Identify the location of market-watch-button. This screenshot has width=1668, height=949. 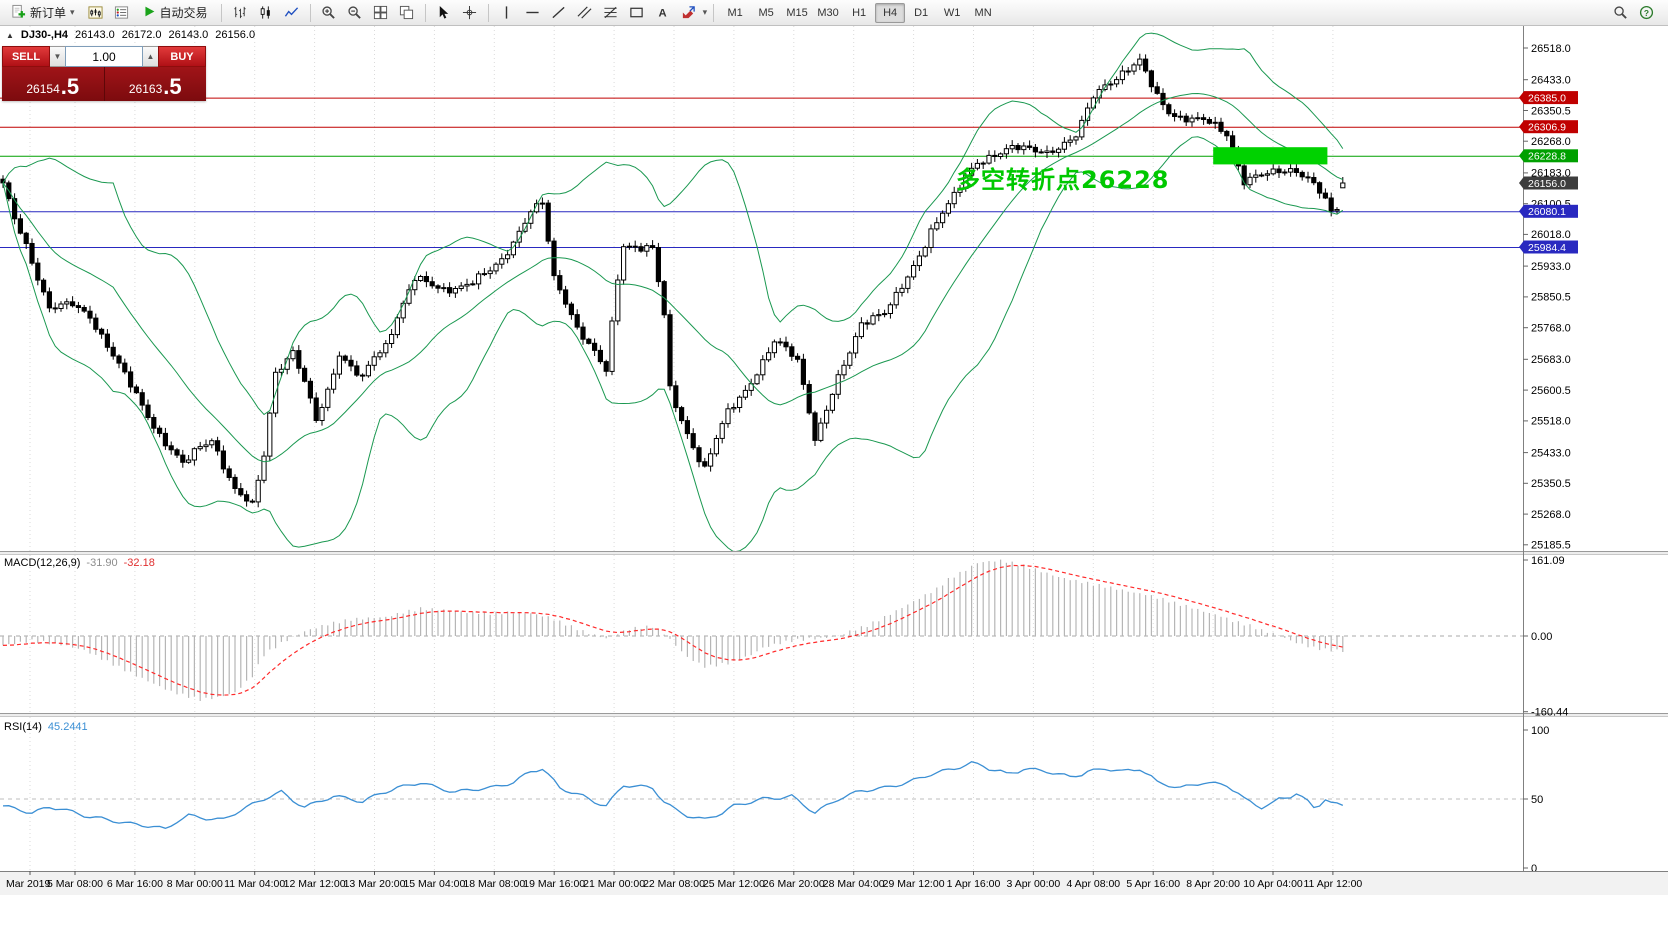
(122, 13).